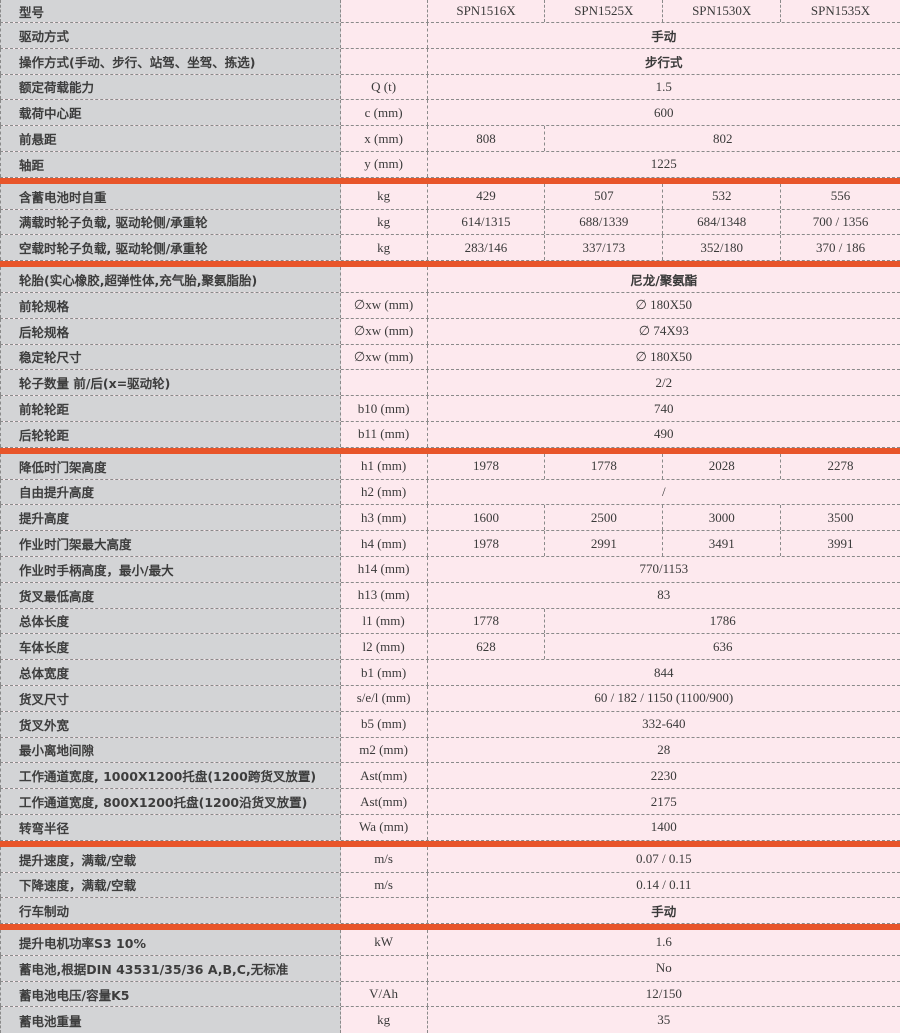 The image size is (900, 1033). Describe the element at coordinates (170, 801) in the screenshot. I see `row-label: 工作通道宽度, 800X1200托盘(1200沿货叉放置)` at that location.